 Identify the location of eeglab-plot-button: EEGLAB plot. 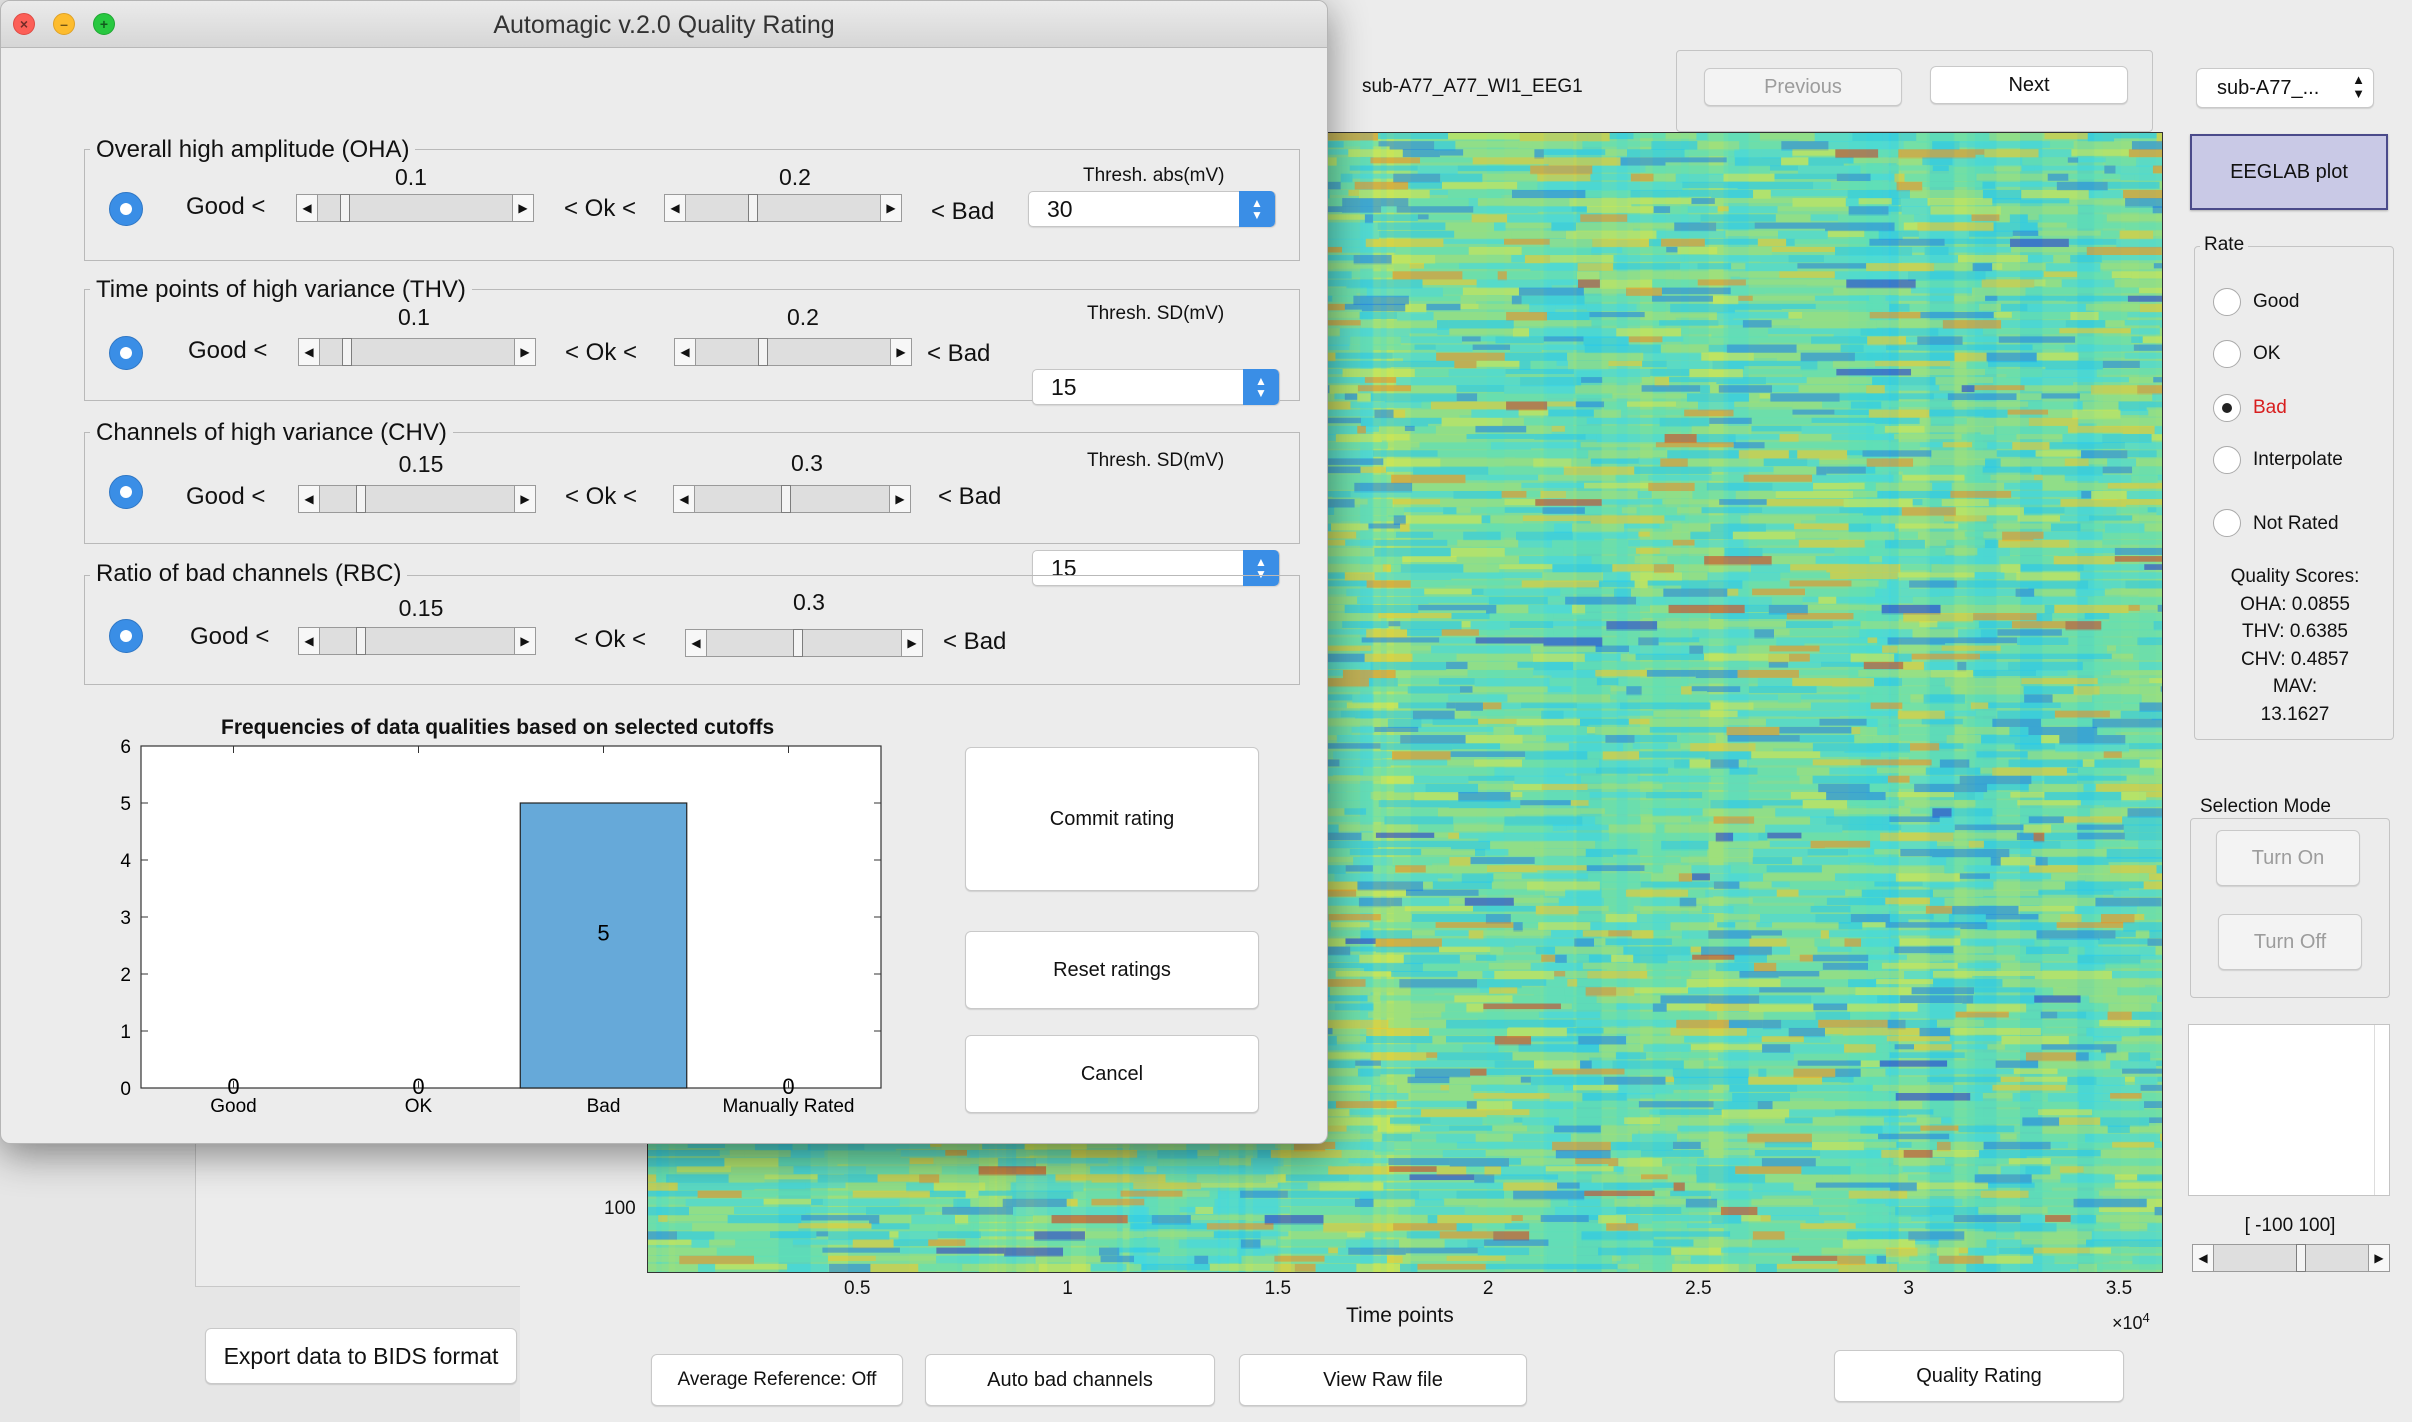
(2289, 172).